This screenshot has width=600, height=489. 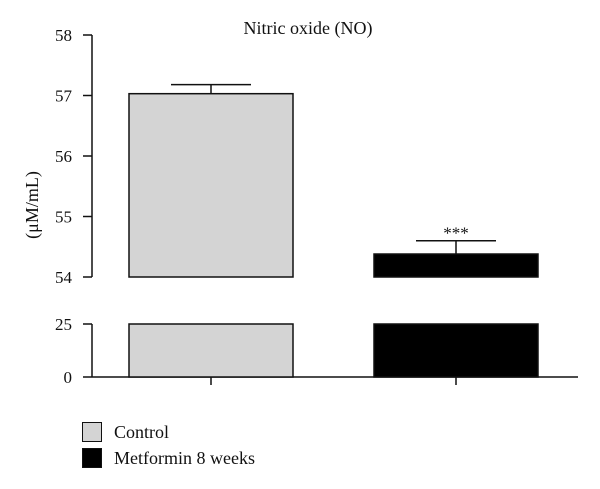 I want to click on legend: Control Metformin 8 weeks, so click(x=168, y=446).